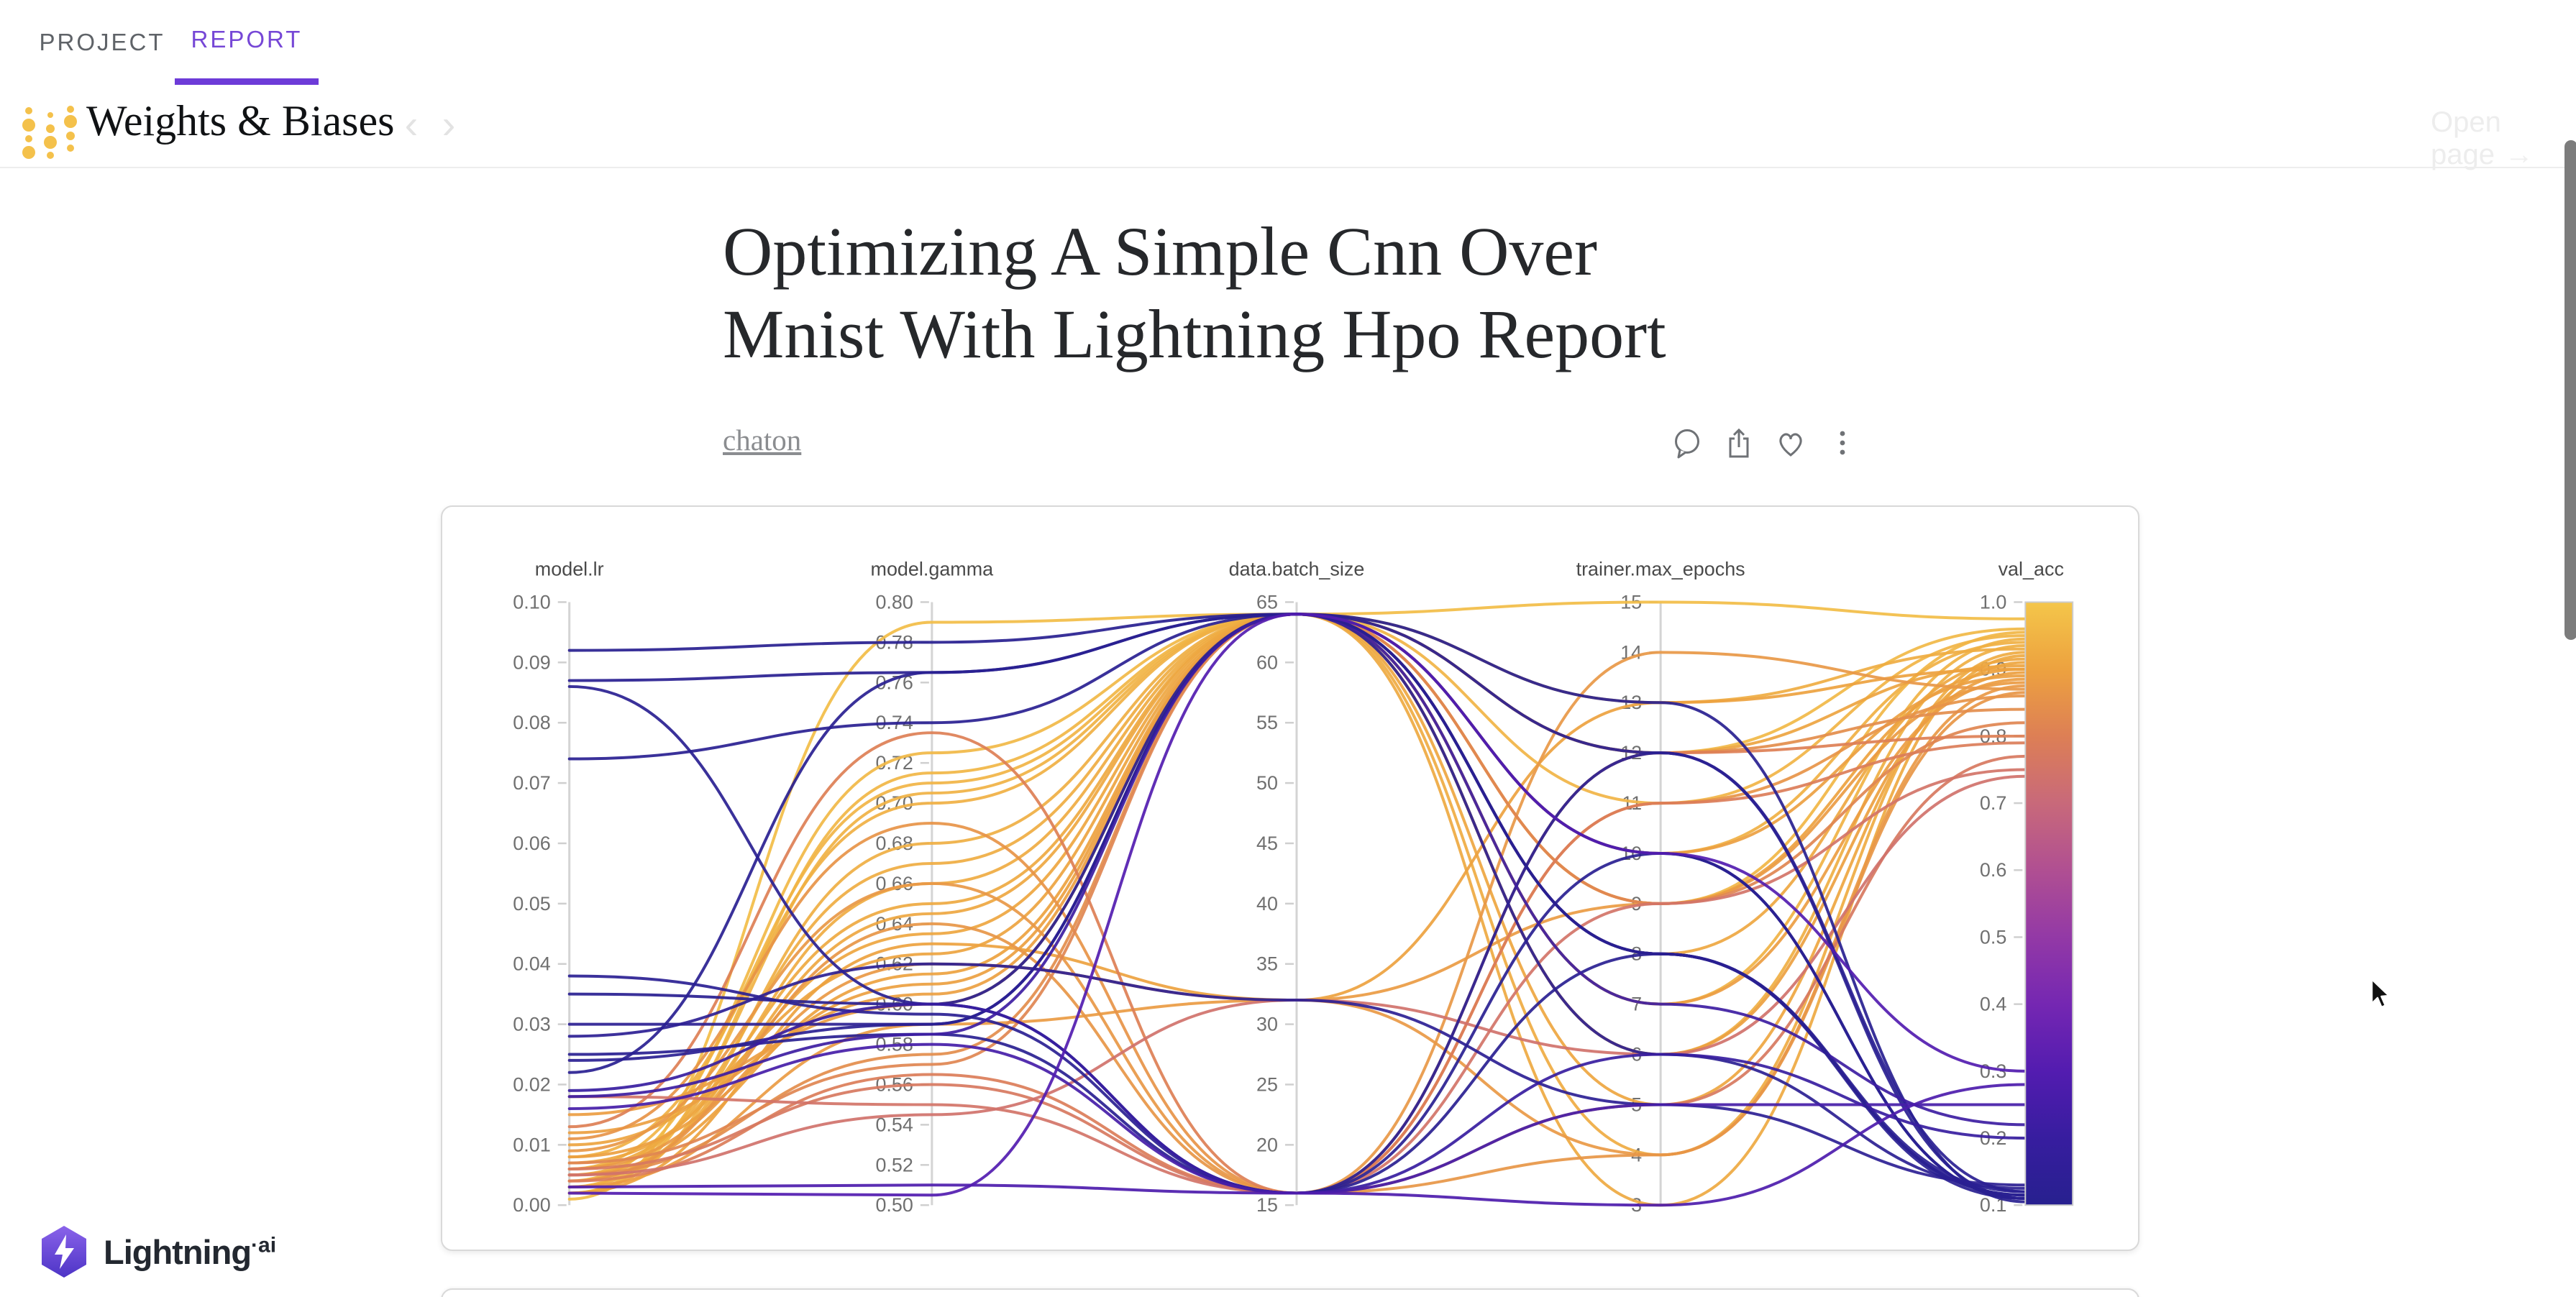 The width and height of the screenshot is (2576, 1297). Describe the element at coordinates (1267, 783) in the screenshot. I see `tick-label: 50` at that location.